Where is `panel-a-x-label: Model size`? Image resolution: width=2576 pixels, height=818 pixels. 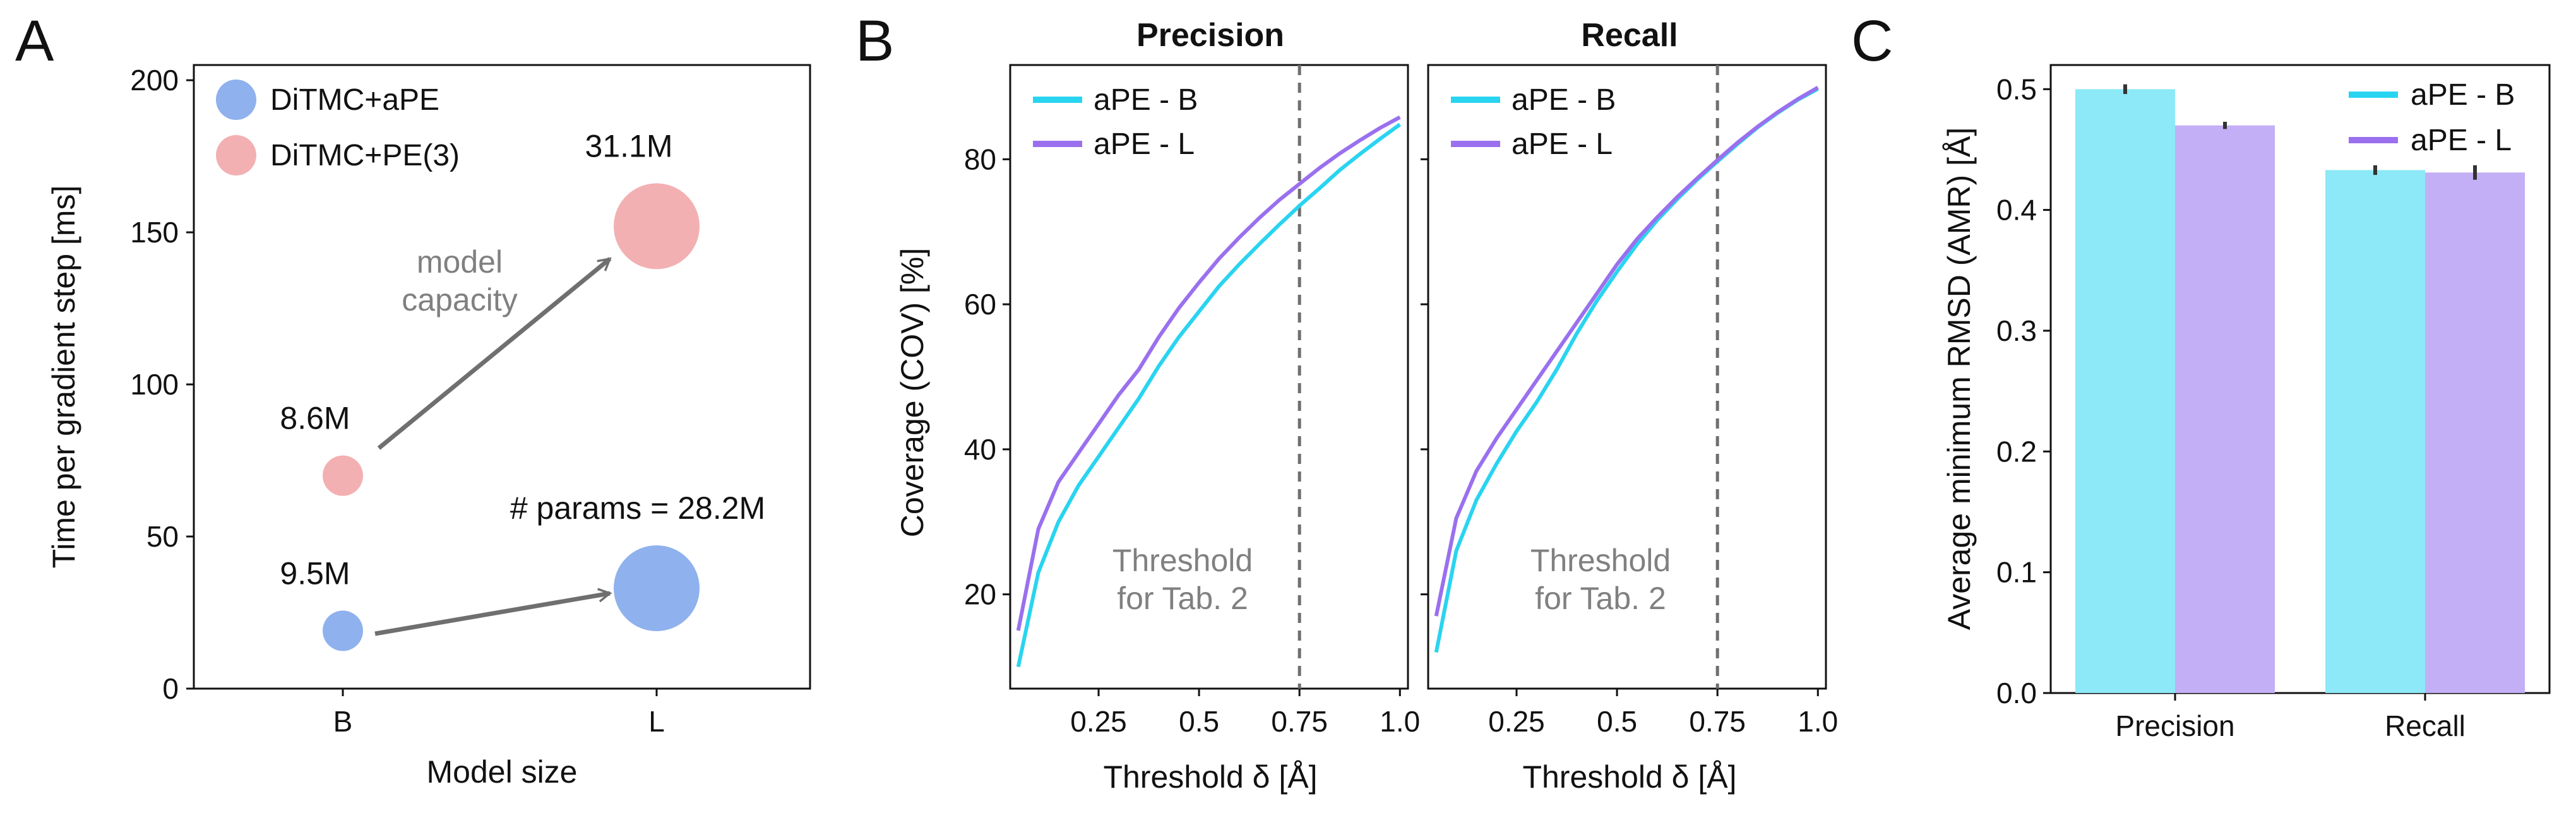
panel-a-x-label: Model size is located at coordinates (502, 772).